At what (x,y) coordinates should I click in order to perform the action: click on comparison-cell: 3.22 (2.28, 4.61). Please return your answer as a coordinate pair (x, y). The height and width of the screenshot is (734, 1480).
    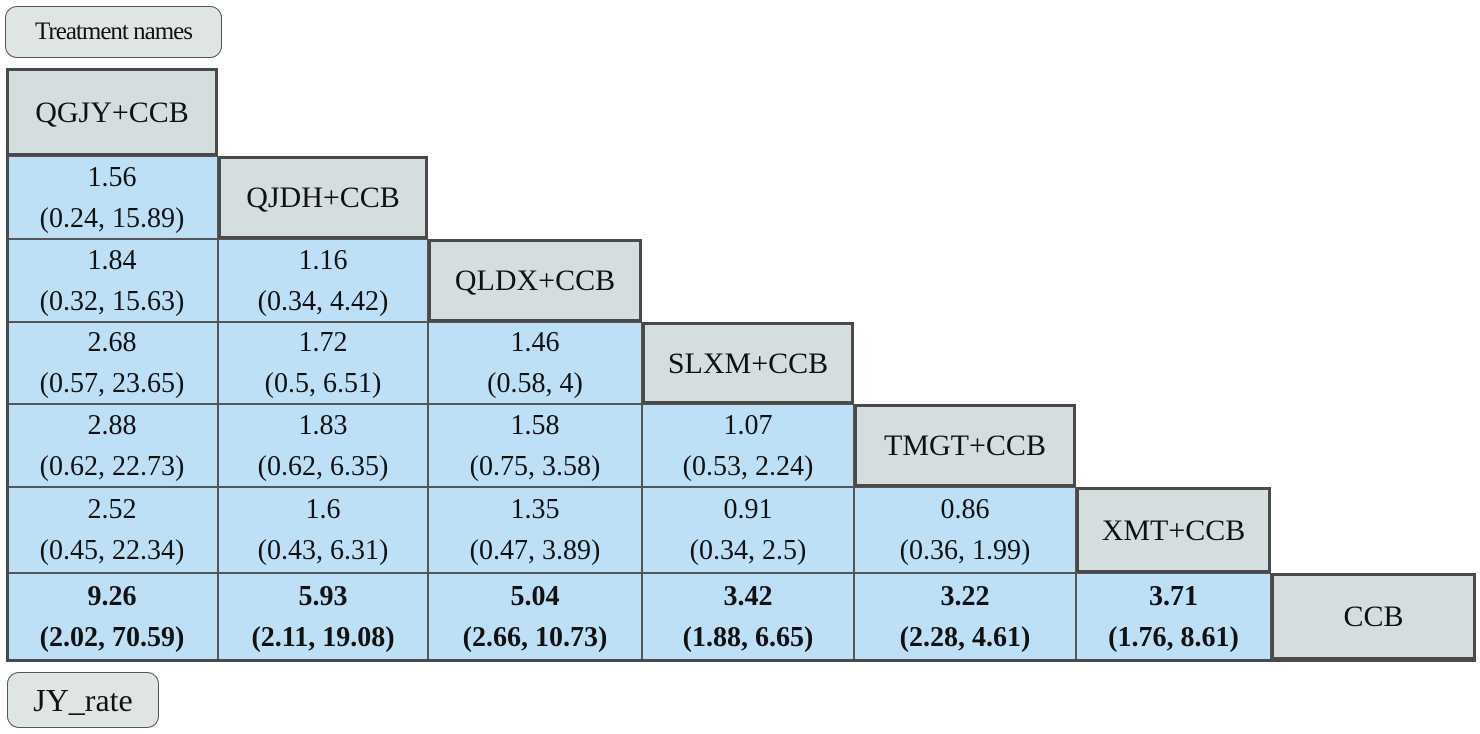
    Looking at the image, I should click on (965, 616).